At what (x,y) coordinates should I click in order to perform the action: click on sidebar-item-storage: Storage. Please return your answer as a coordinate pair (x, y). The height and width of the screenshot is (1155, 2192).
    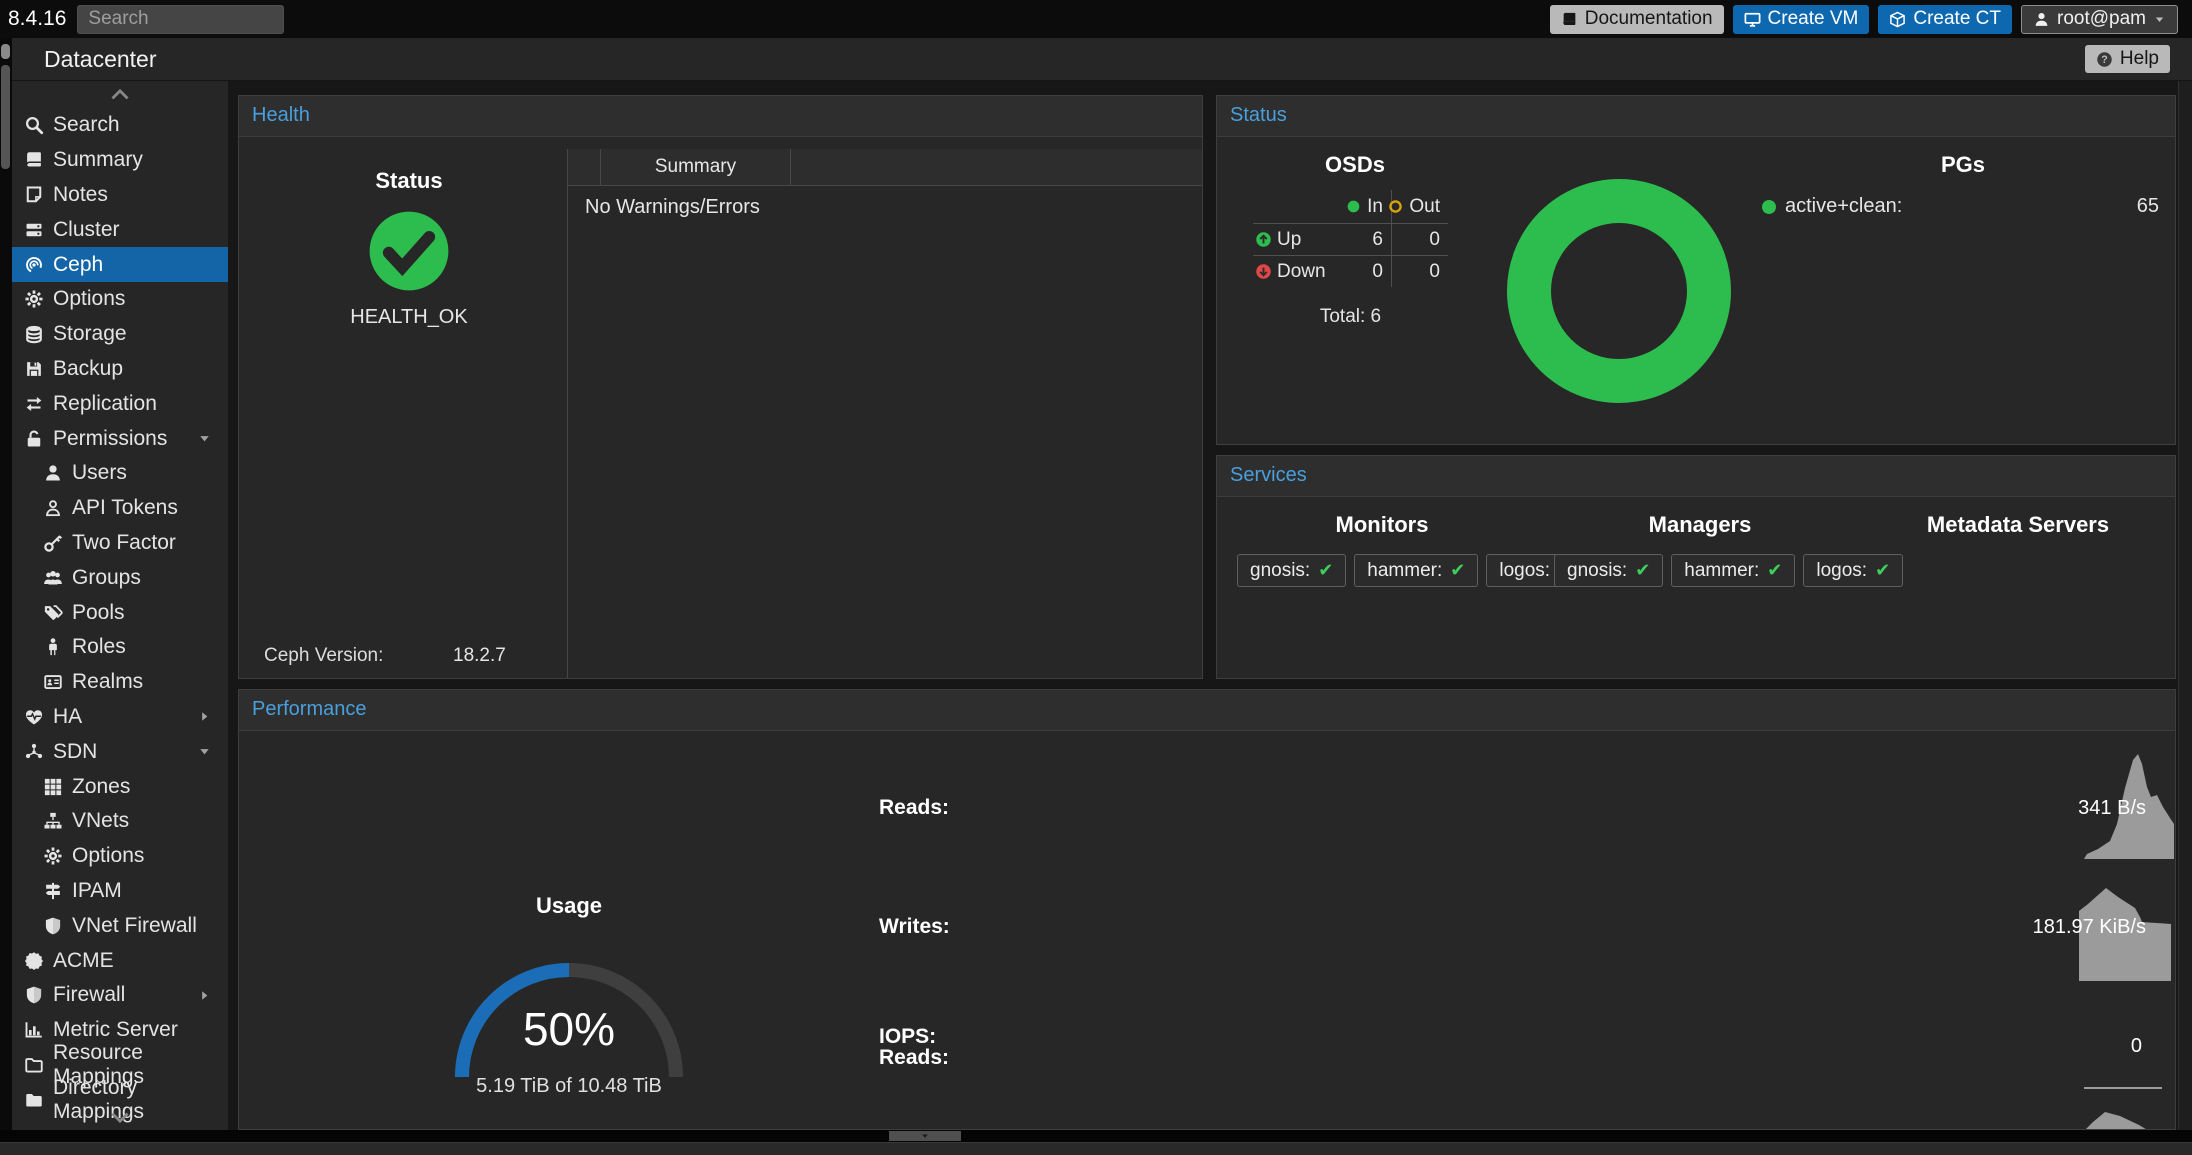
    Looking at the image, I should click on (120, 334).